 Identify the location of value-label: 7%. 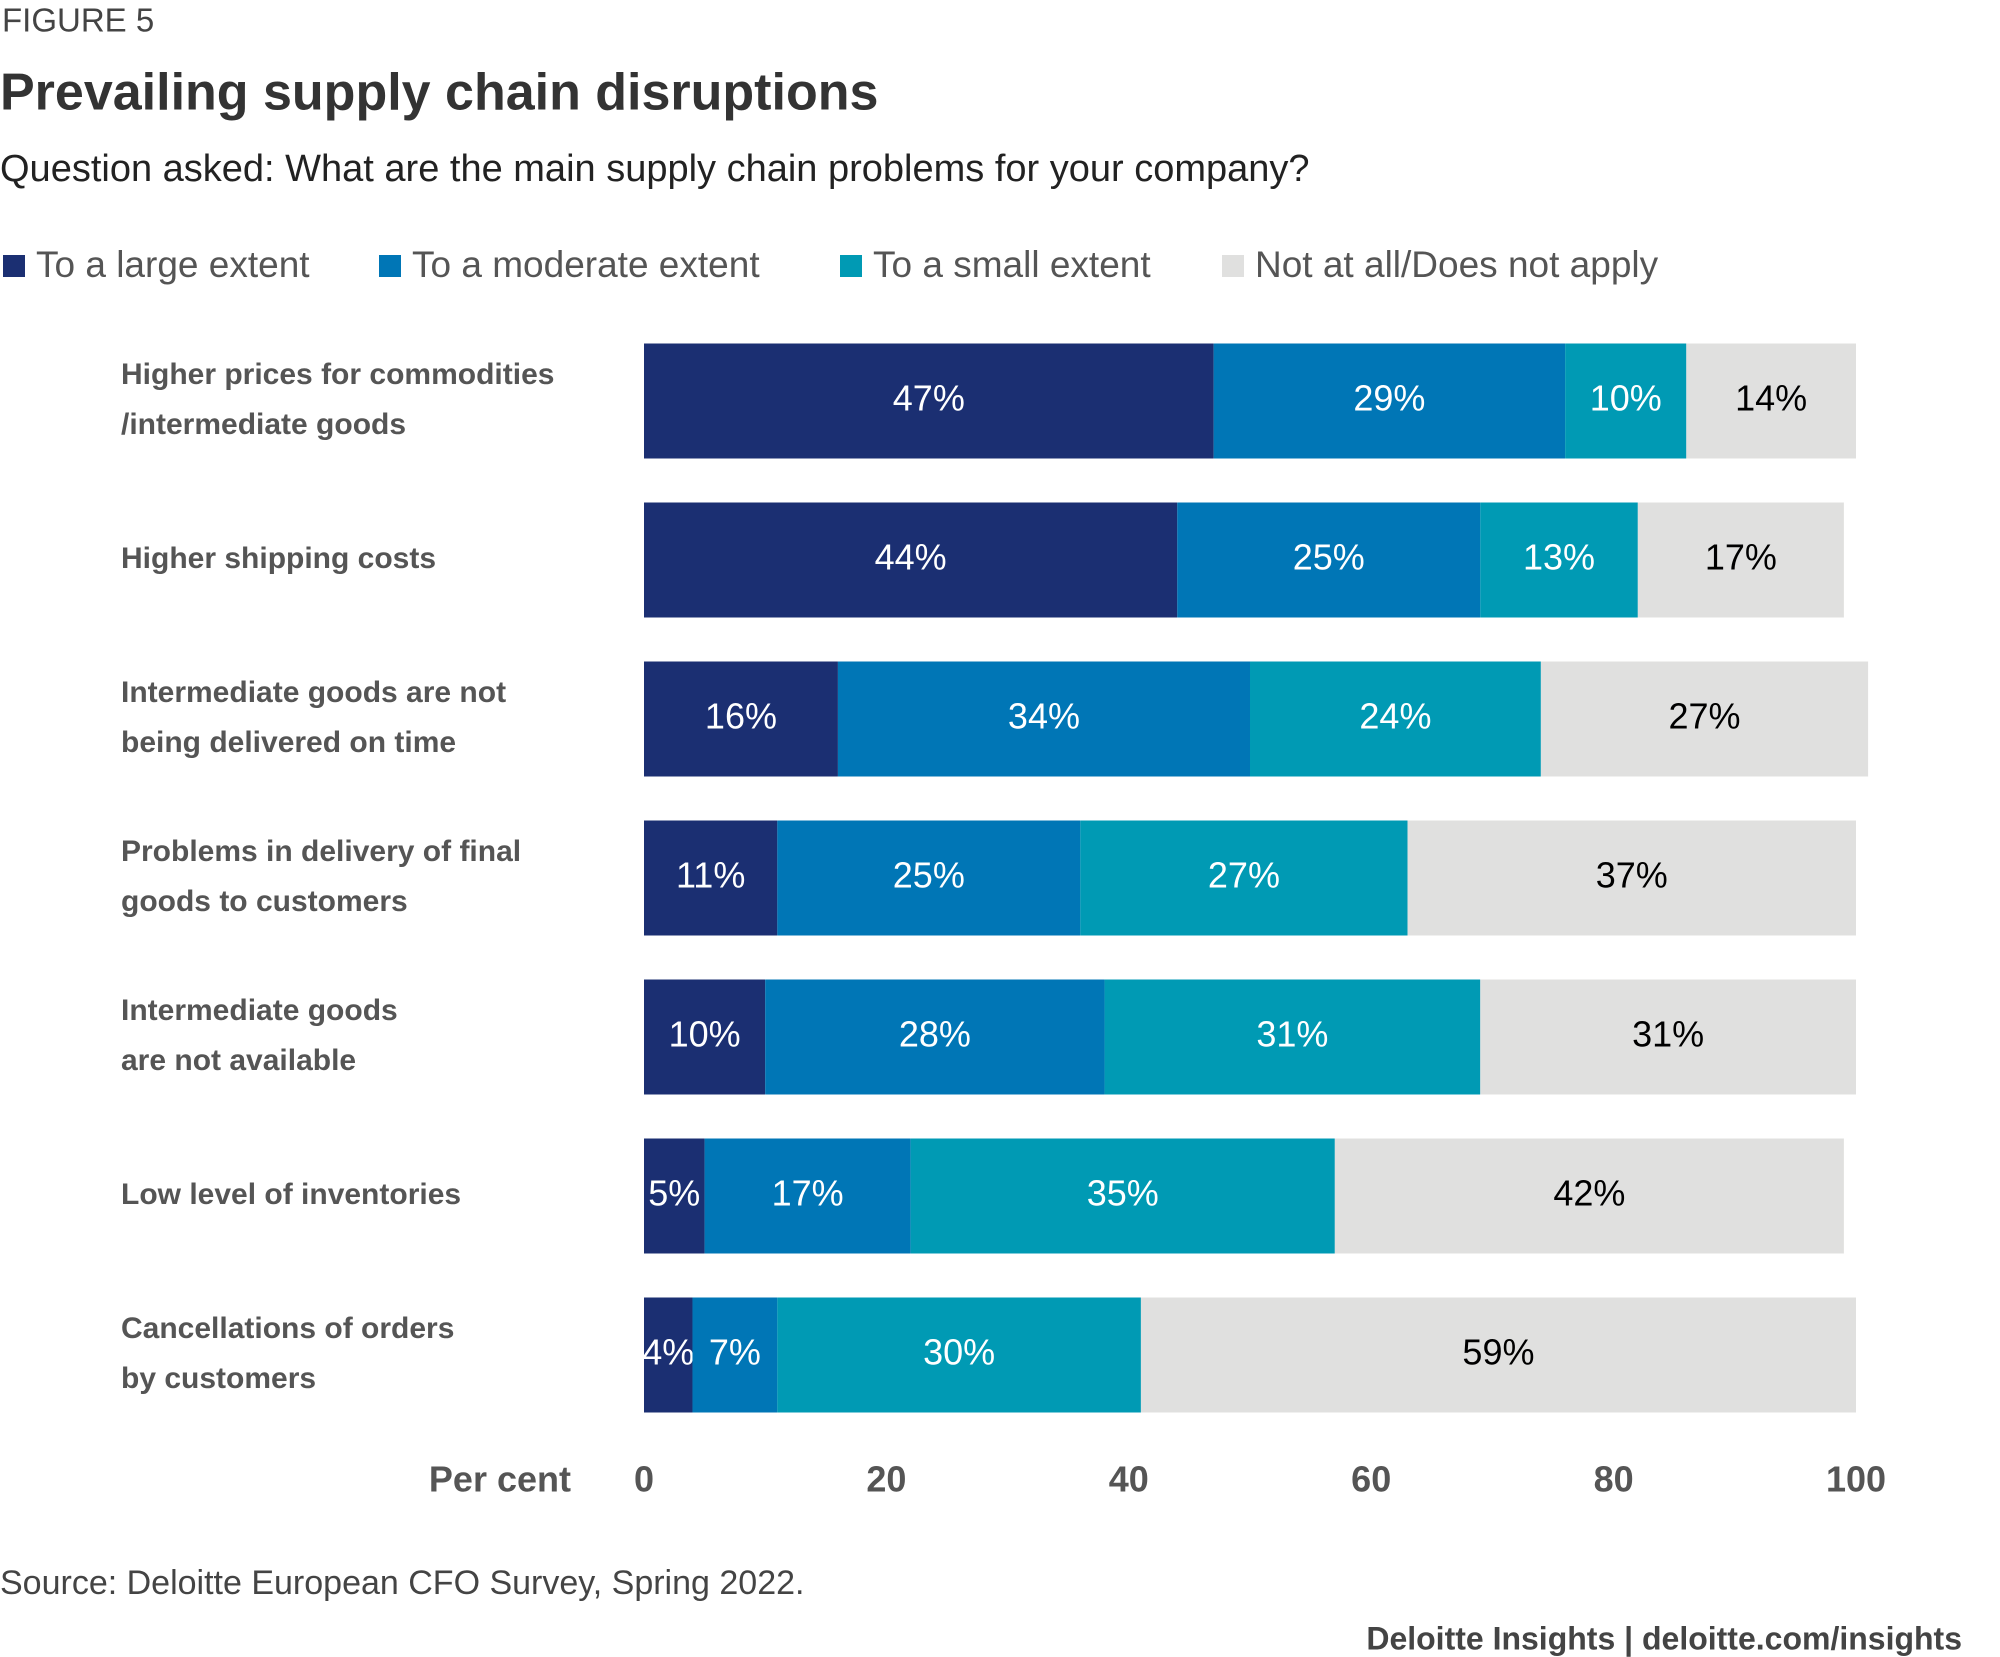
(735, 1352).